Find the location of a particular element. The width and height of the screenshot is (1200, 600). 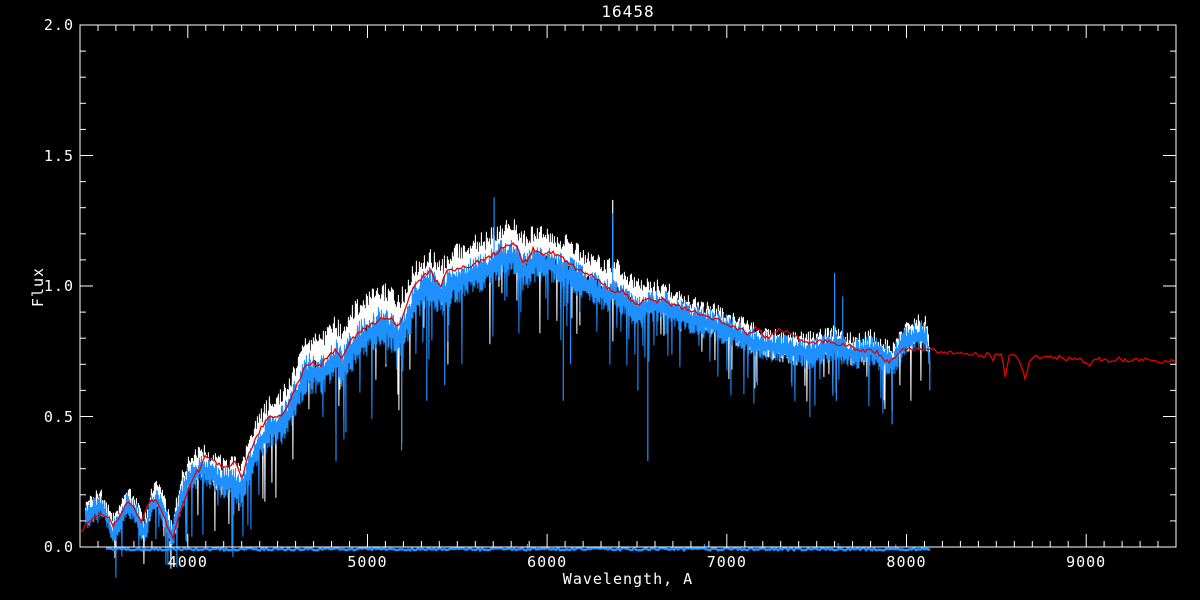

y-tick-label: 2.0 is located at coordinates (58, 25).